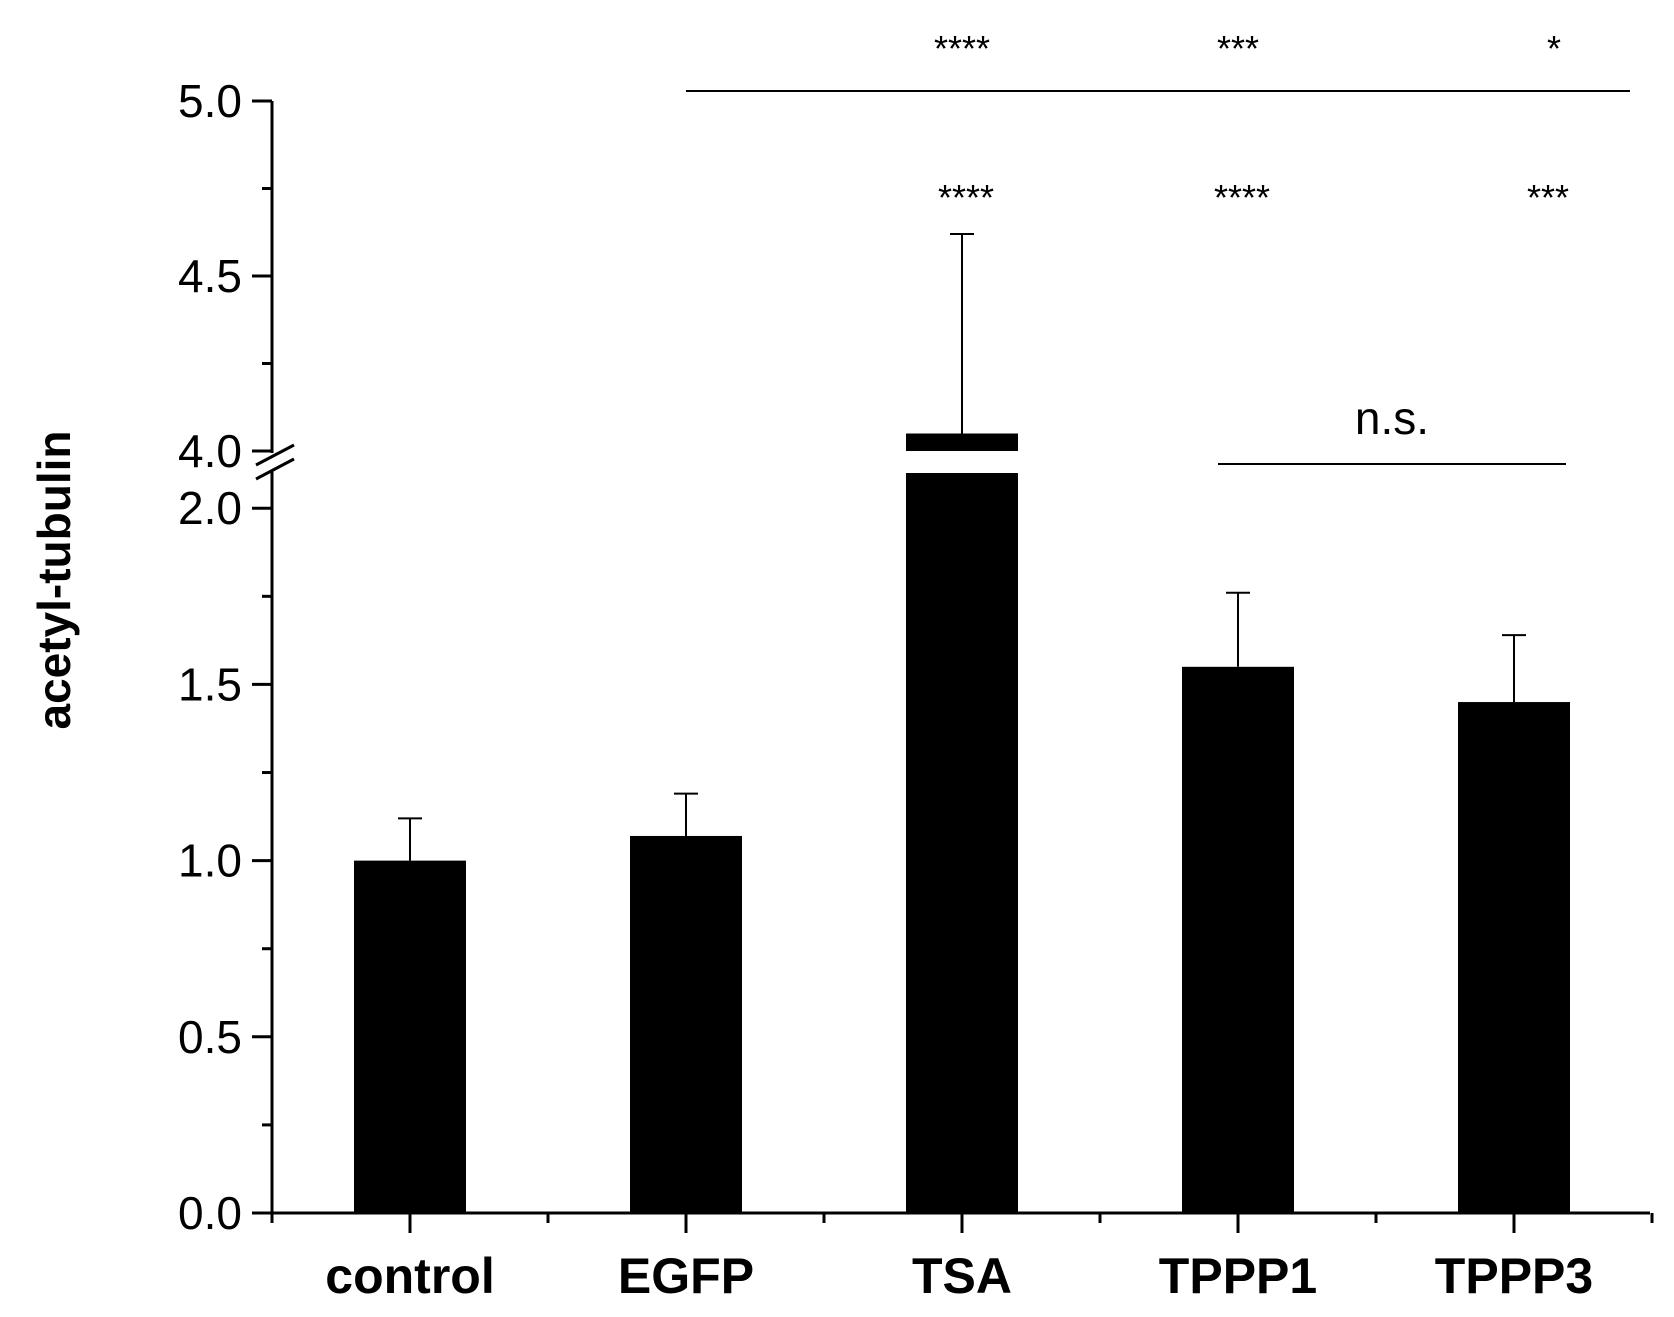  I want to click on bar-upper-segment, so click(962, 442).